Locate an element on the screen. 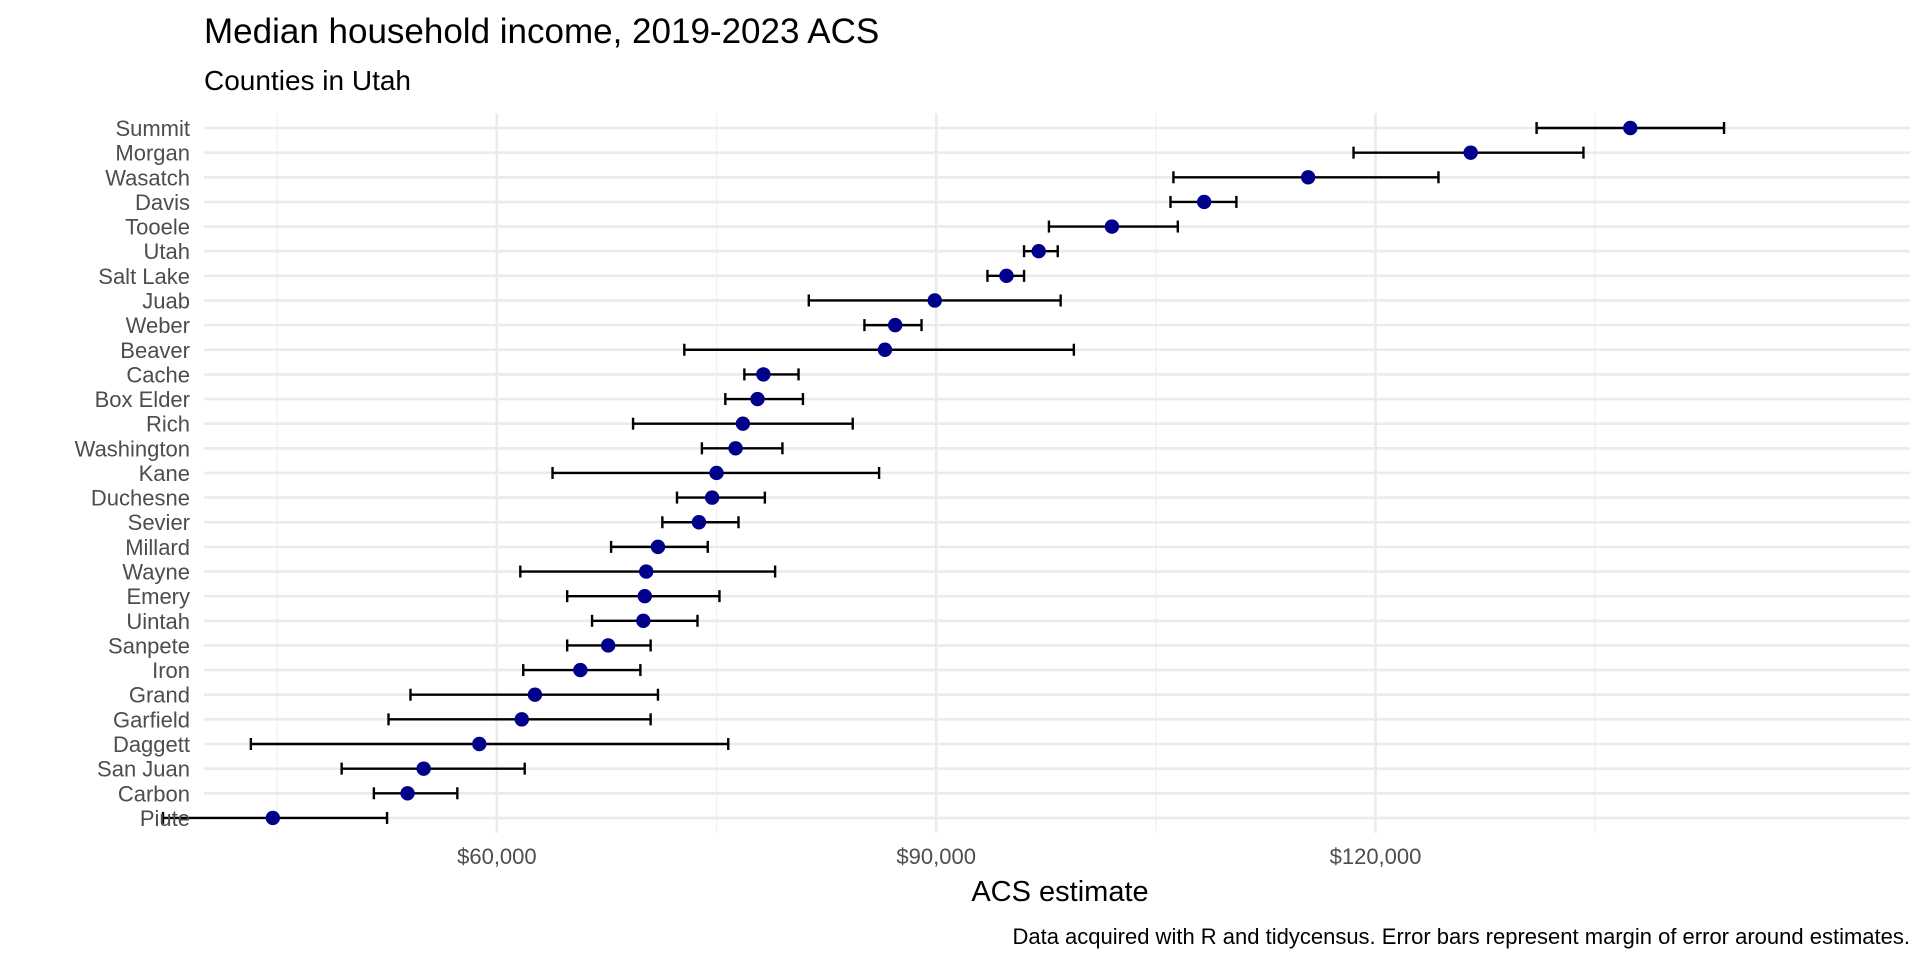  y-tick-label: Weber is located at coordinates (158, 325).